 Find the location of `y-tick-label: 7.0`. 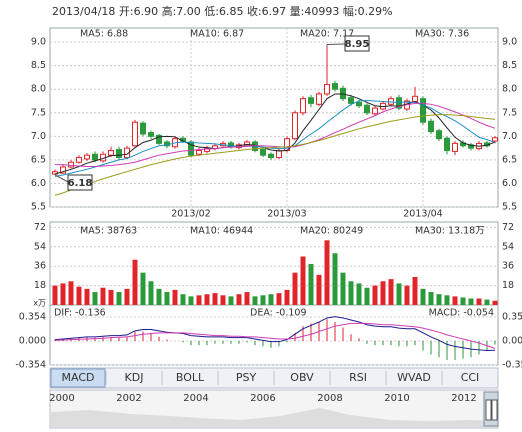

y-tick-label: 7.0 is located at coordinates (38, 136).